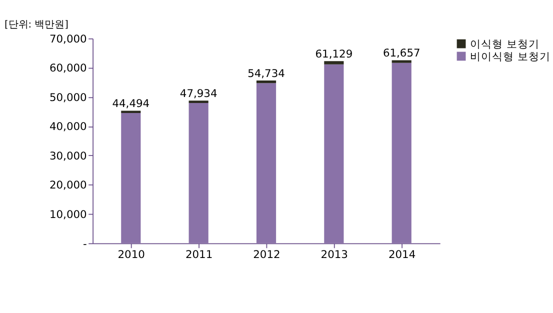 The height and width of the screenshot is (313, 553). I want to click on y-tick-label: -, so click(84, 243).